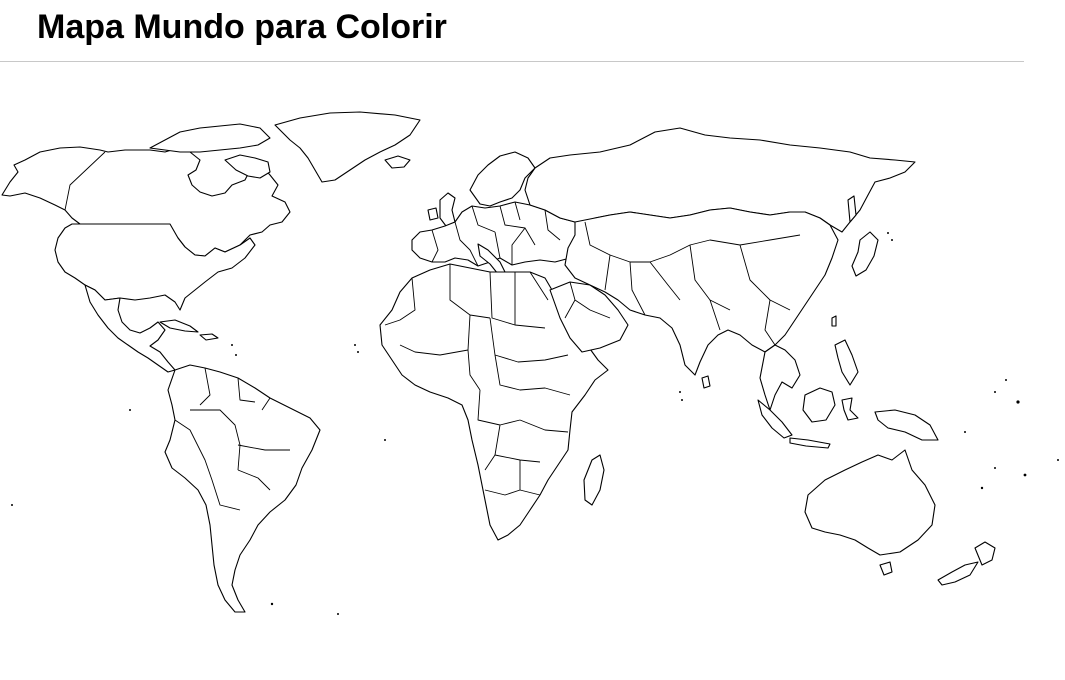 The width and height of the screenshot is (1065, 680). Describe the element at coordinates (512, 61) in the screenshot. I see `title-divider` at that location.